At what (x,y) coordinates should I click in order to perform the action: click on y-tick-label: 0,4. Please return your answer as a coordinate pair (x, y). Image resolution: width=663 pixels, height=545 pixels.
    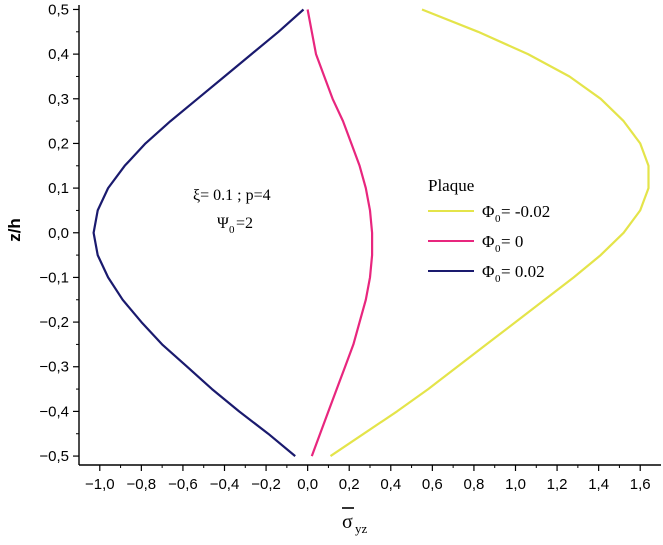
    Looking at the image, I should click on (58, 54).